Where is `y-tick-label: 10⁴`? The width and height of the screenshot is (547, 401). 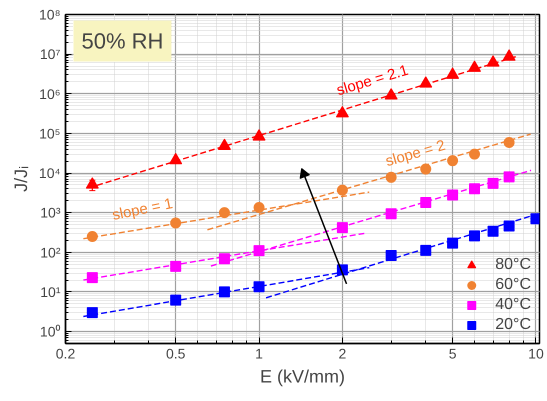
y-tick-label: 10⁴ is located at coordinates (49, 173).